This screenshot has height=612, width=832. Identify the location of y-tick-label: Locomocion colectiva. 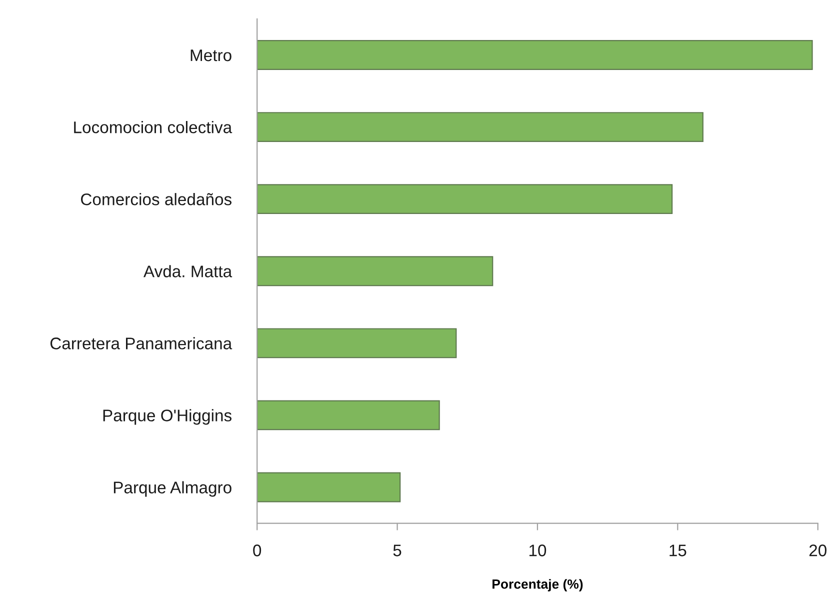
(153, 127).